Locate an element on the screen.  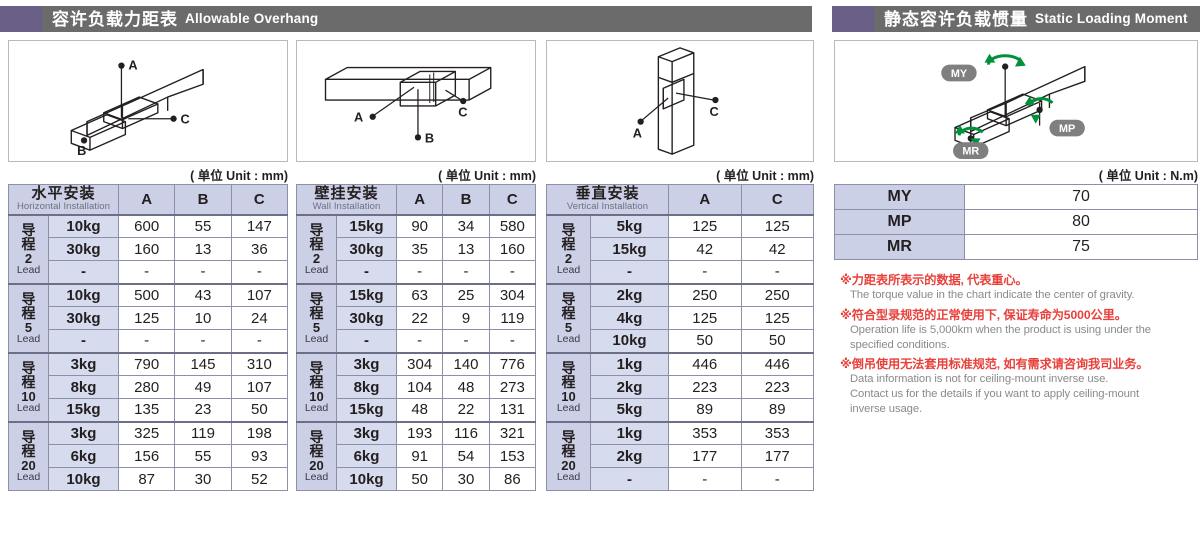
value-cell-b: 55 is located at coordinates (203, 456).